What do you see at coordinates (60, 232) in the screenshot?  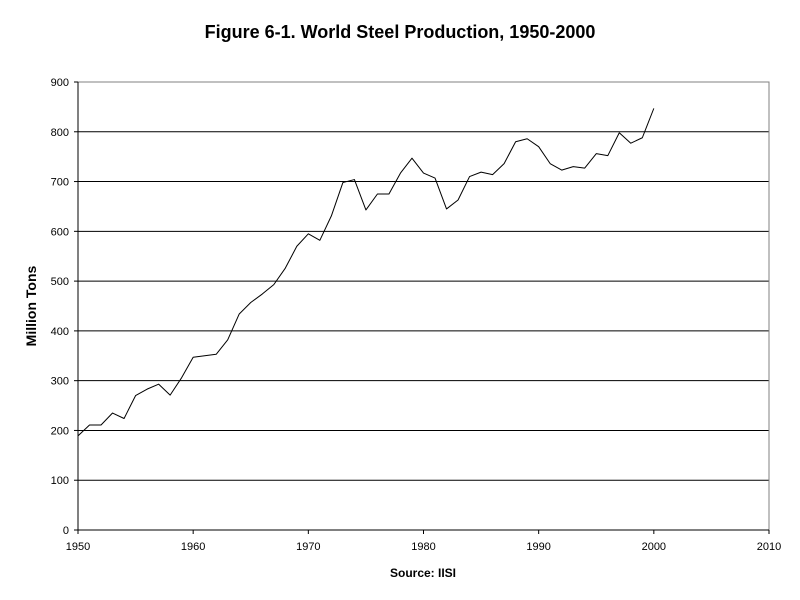 I see `y-tick-label-600: 600` at bounding box center [60, 232].